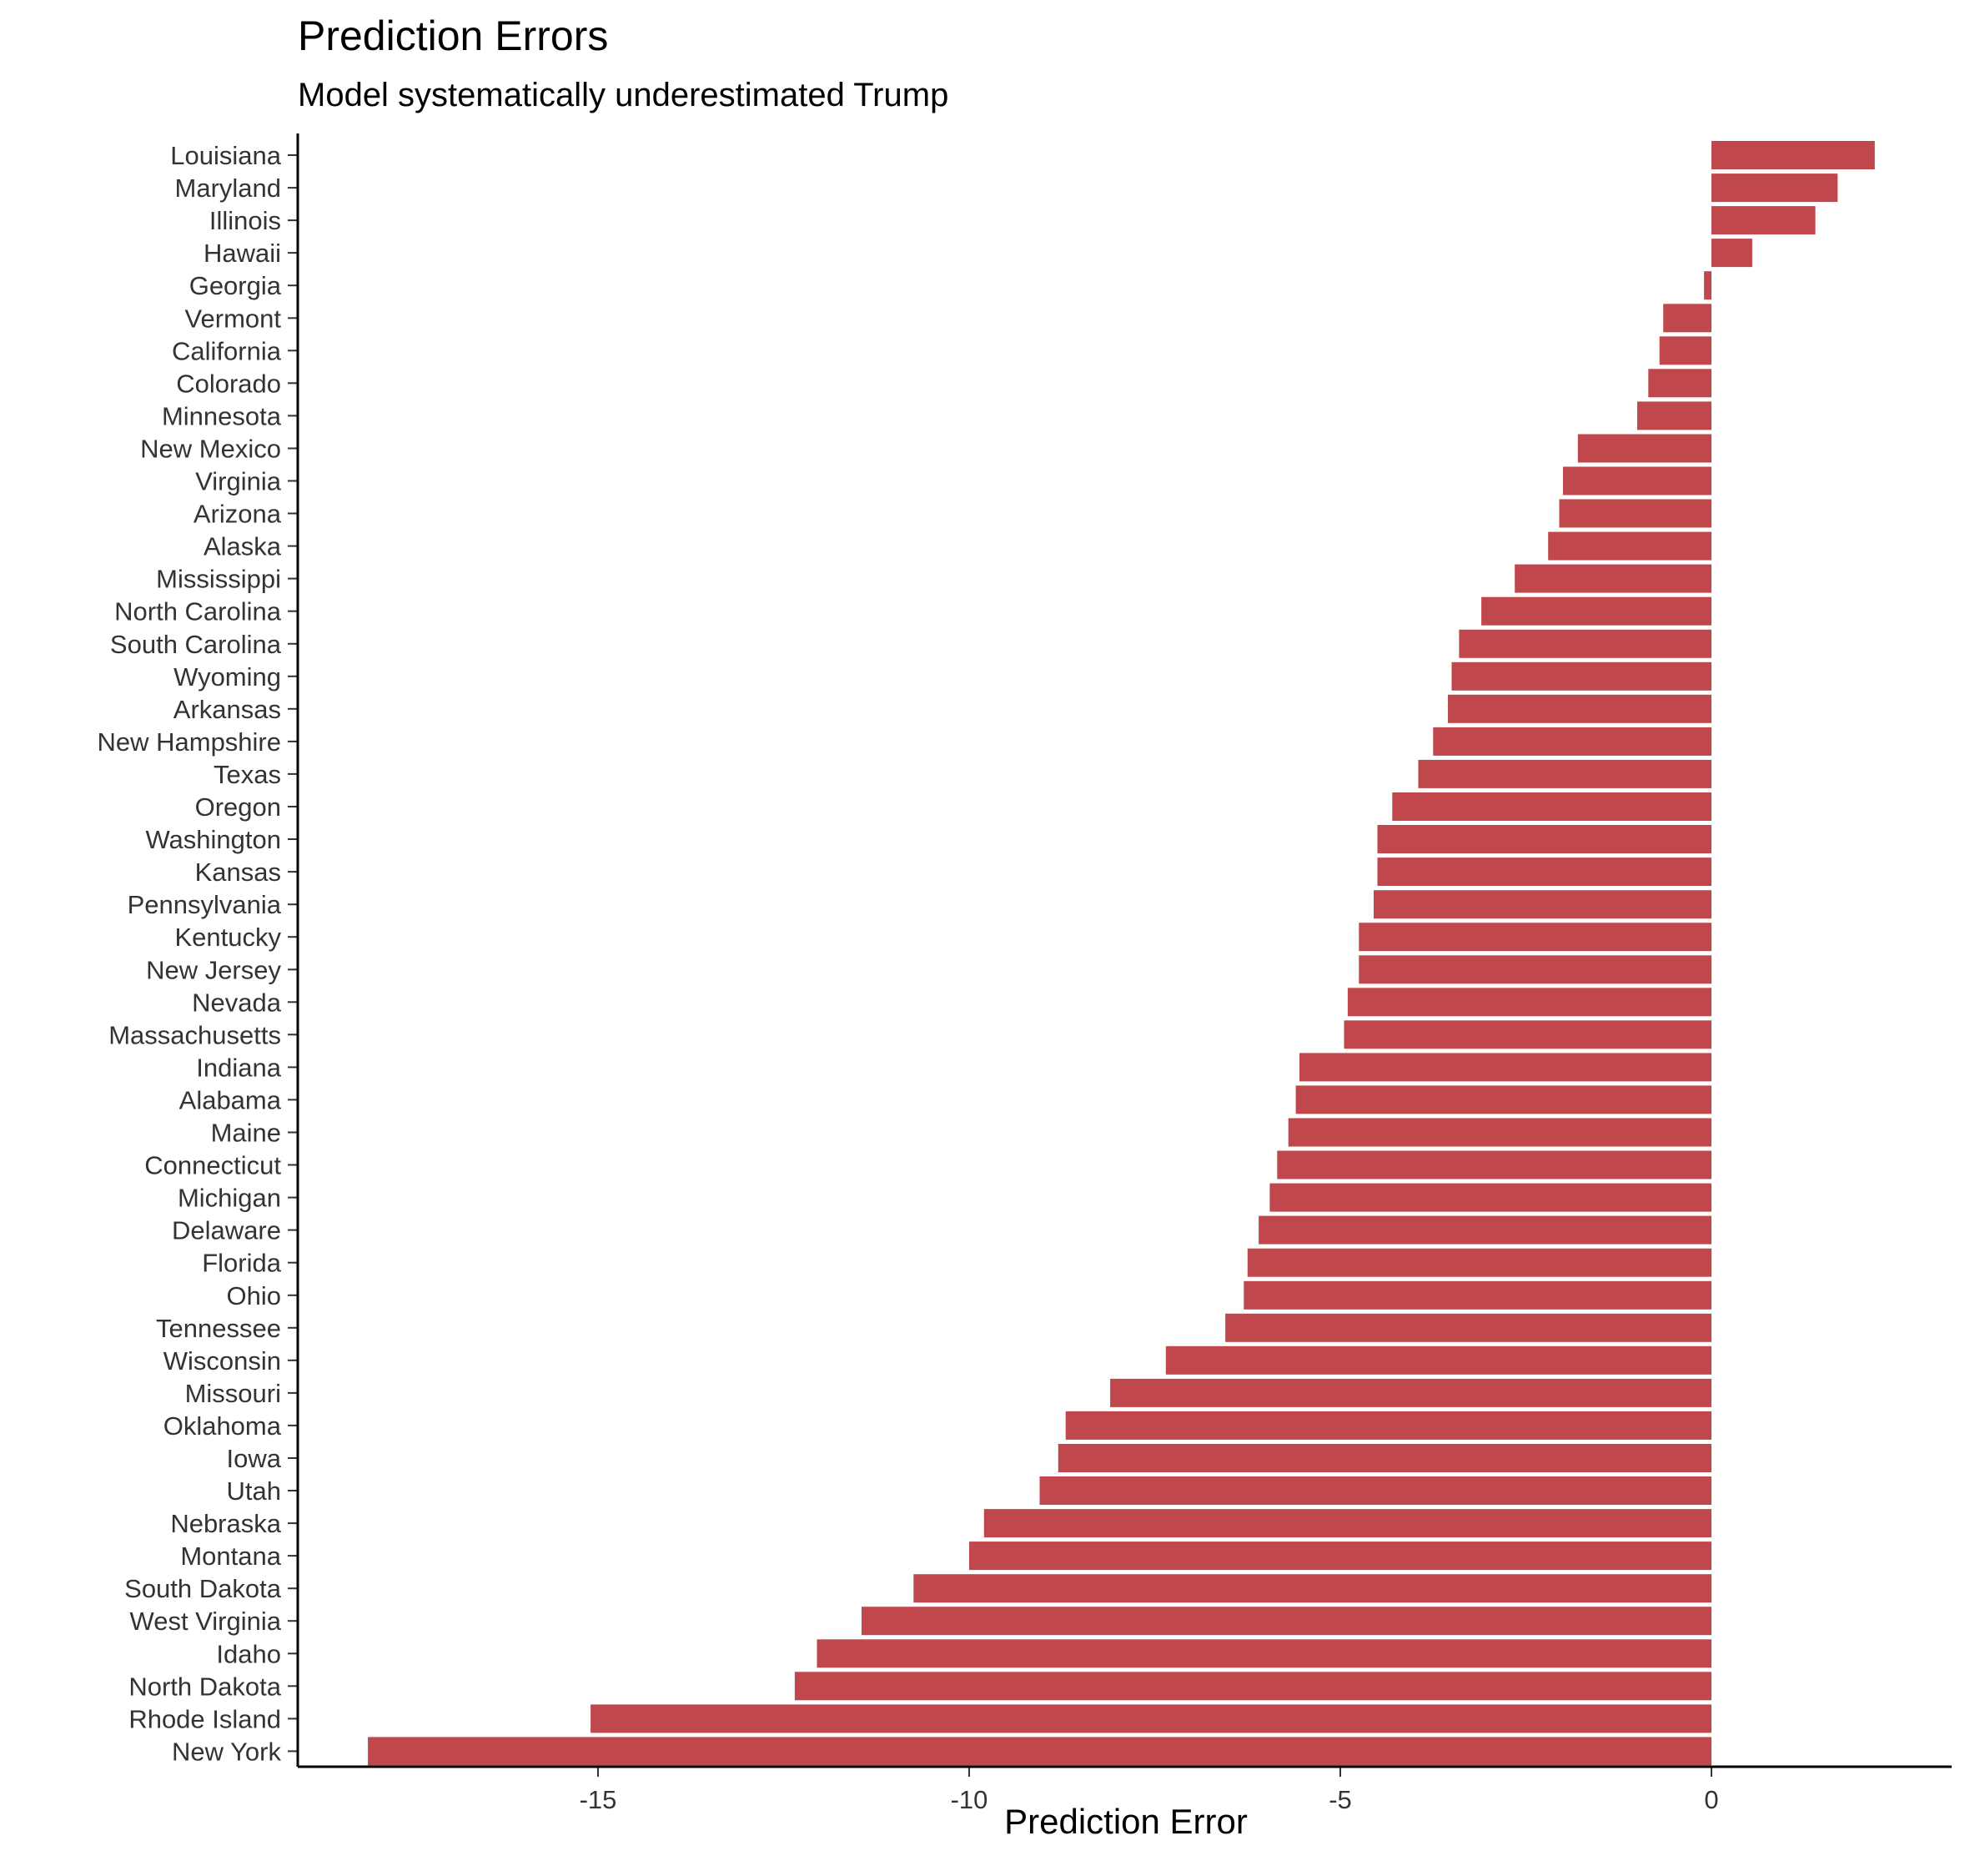 The height and width of the screenshot is (1876, 1970). I want to click on bar-new-york, so click(1040, 1751).